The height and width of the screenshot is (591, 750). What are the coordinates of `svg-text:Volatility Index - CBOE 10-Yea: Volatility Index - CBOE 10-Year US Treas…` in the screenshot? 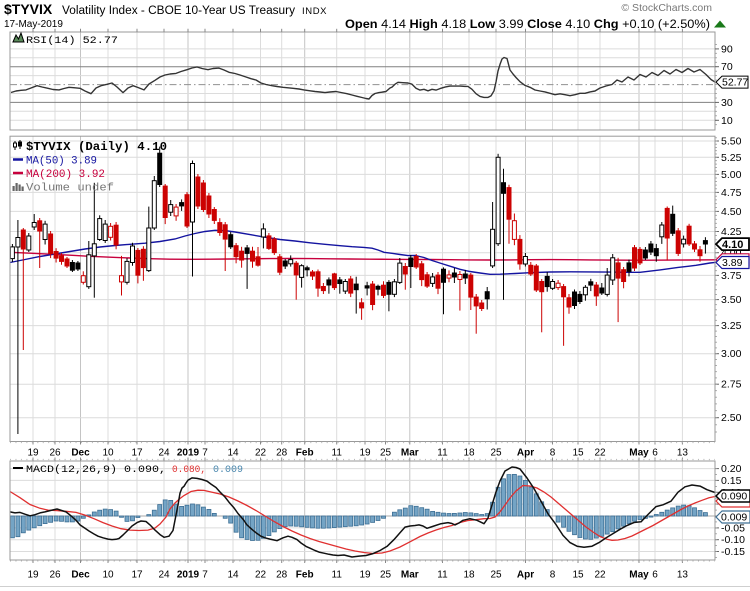 It's located at (178, 11).